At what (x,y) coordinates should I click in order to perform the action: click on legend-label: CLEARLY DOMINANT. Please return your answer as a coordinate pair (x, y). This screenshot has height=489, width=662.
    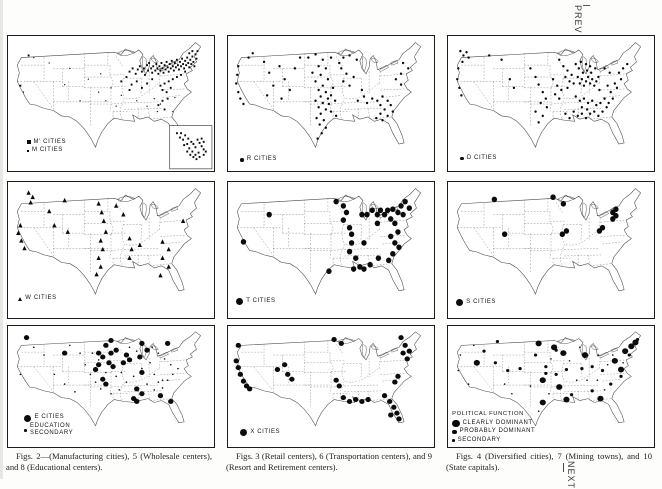
    Looking at the image, I should click on (497, 422).